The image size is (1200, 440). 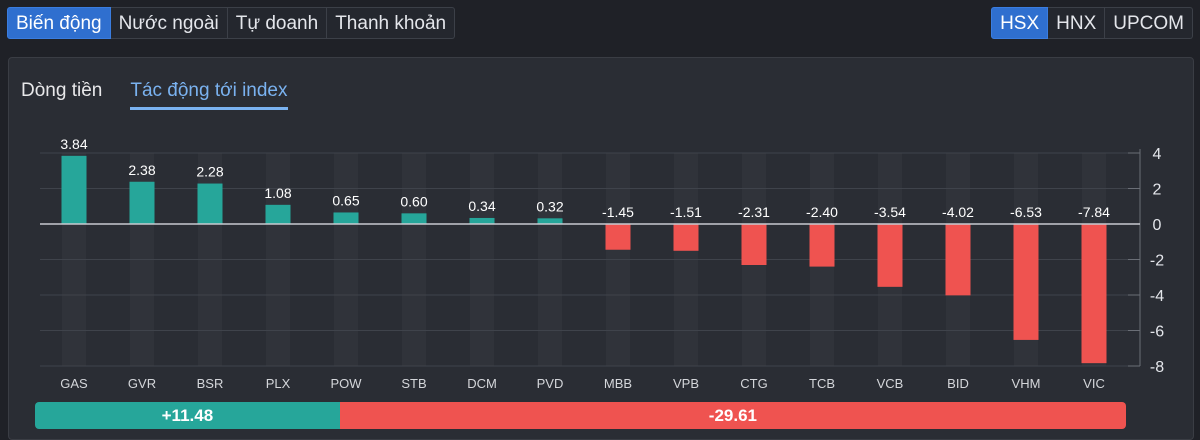 I want to click on x-tick-label: POW, so click(x=346, y=383).